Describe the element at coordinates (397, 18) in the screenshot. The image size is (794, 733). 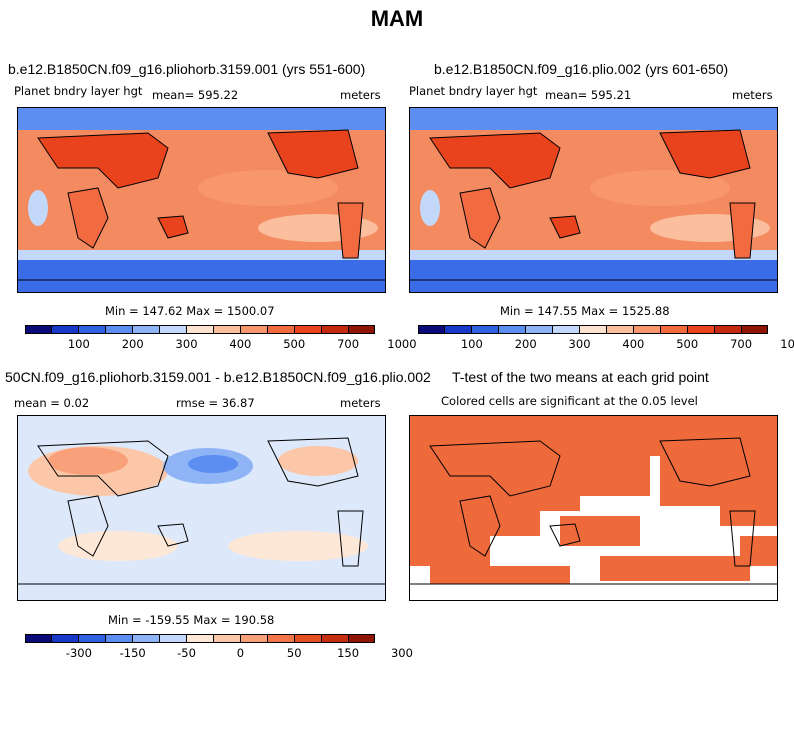
I see `figure-title: MAM` at that location.